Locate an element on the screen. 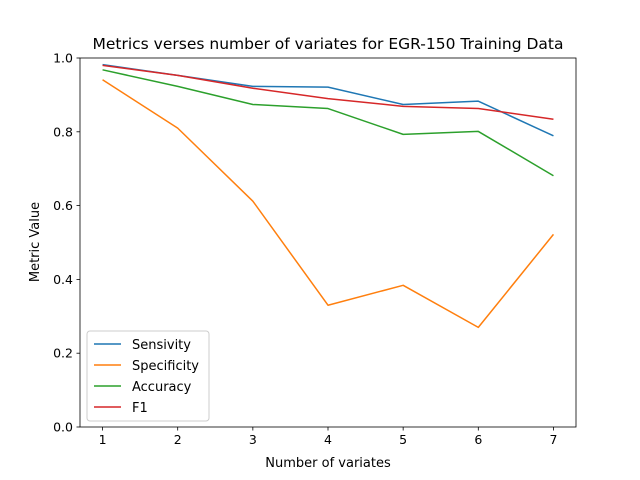 This screenshot has height=480, width=640. legend: Sensivity Specificity Accuracy F1 is located at coordinates (148, 376).